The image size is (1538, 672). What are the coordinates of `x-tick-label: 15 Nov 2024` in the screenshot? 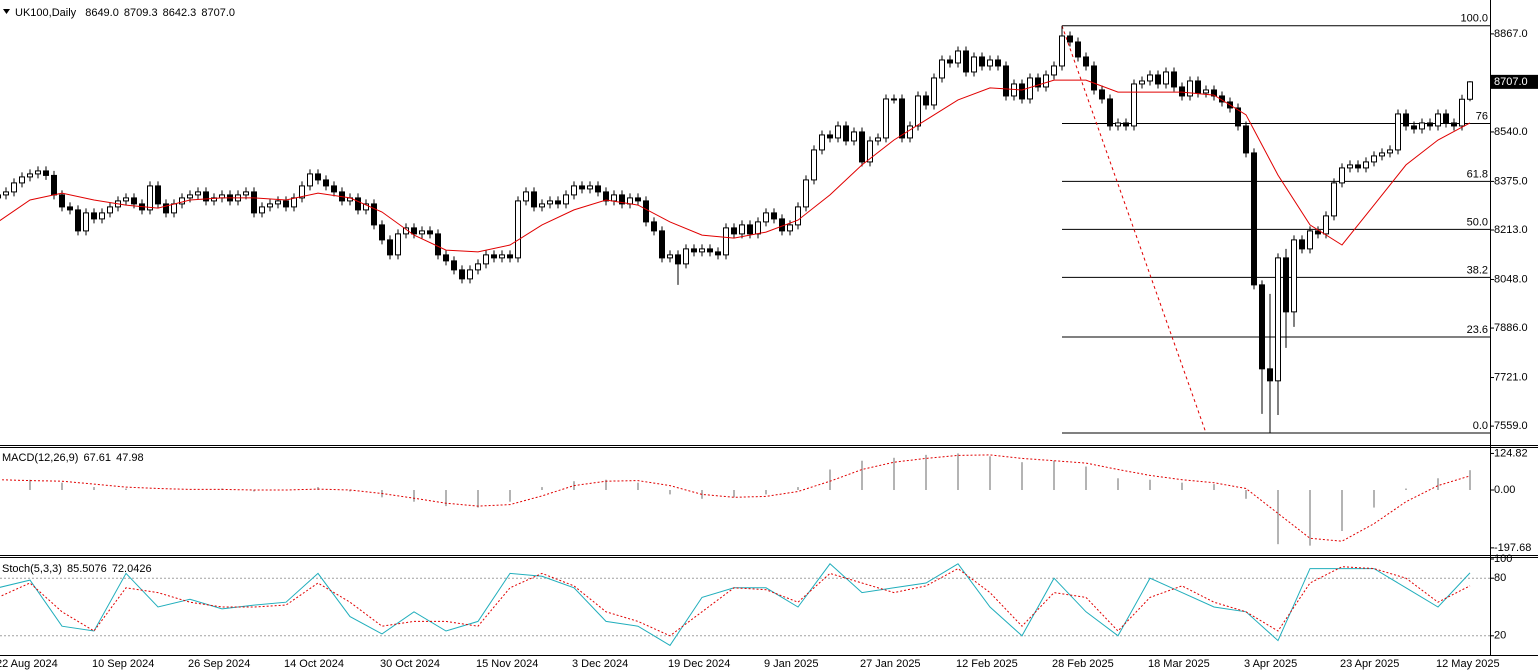 It's located at (507, 664).